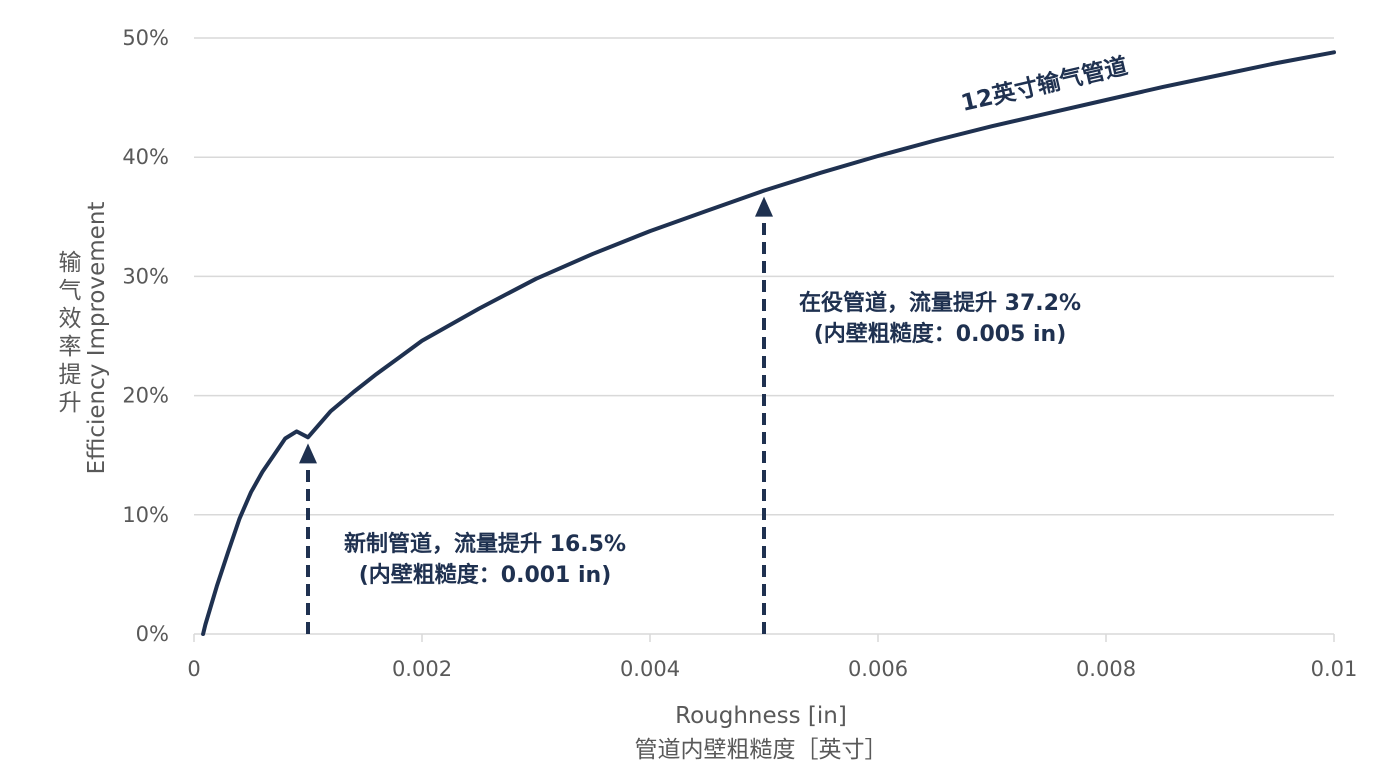 The height and width of the screenshot is (774, 1392). I want to click on x-tick-labels: 0 0.002 0.004 0.006 0.008 0.01, so click(772, 669).